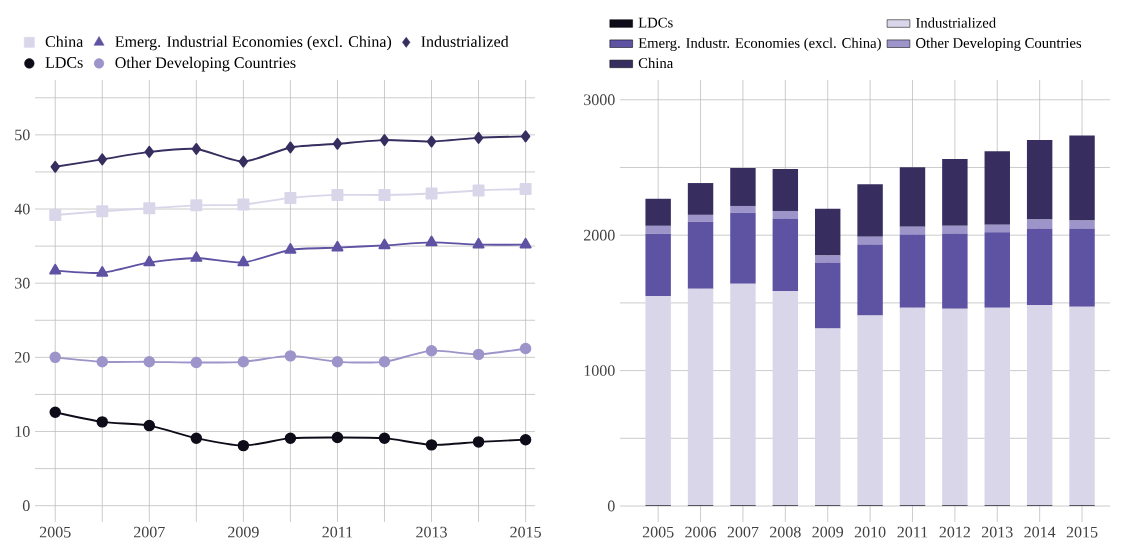 Image resolution: width=1124 pixels, height=546 pixels. I want to click on x-tick-label: 2011, so click(912, 532).